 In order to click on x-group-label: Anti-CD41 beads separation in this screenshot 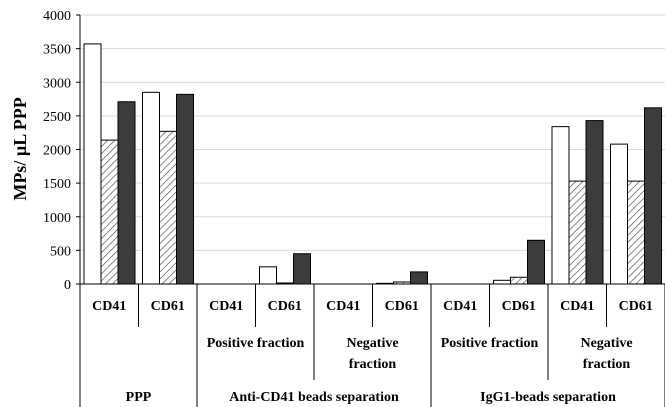, I will do `click(314, 397)`.